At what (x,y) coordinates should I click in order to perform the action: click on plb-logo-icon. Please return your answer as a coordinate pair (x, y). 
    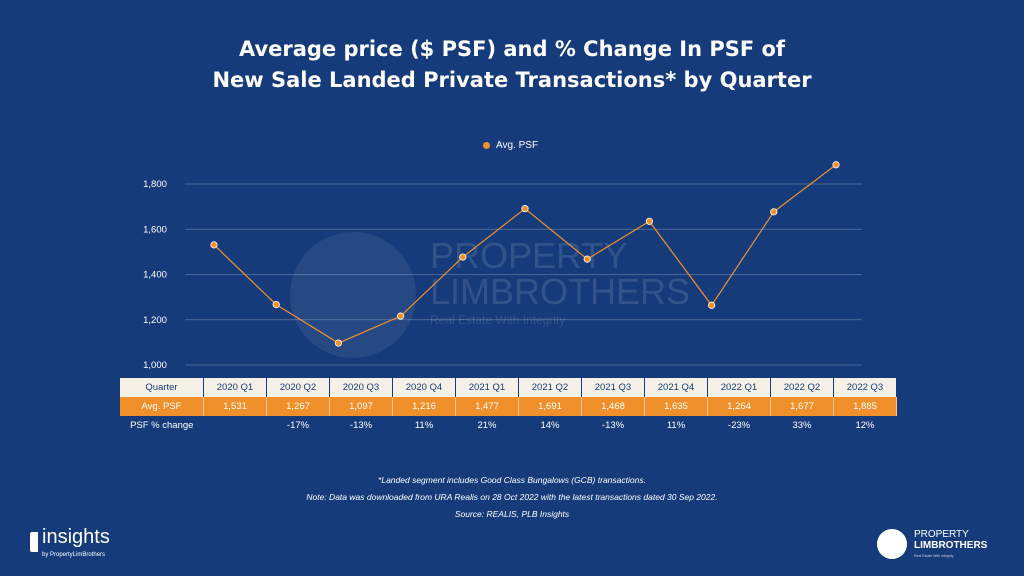
    Looking at the image, I should click on (892, 544).